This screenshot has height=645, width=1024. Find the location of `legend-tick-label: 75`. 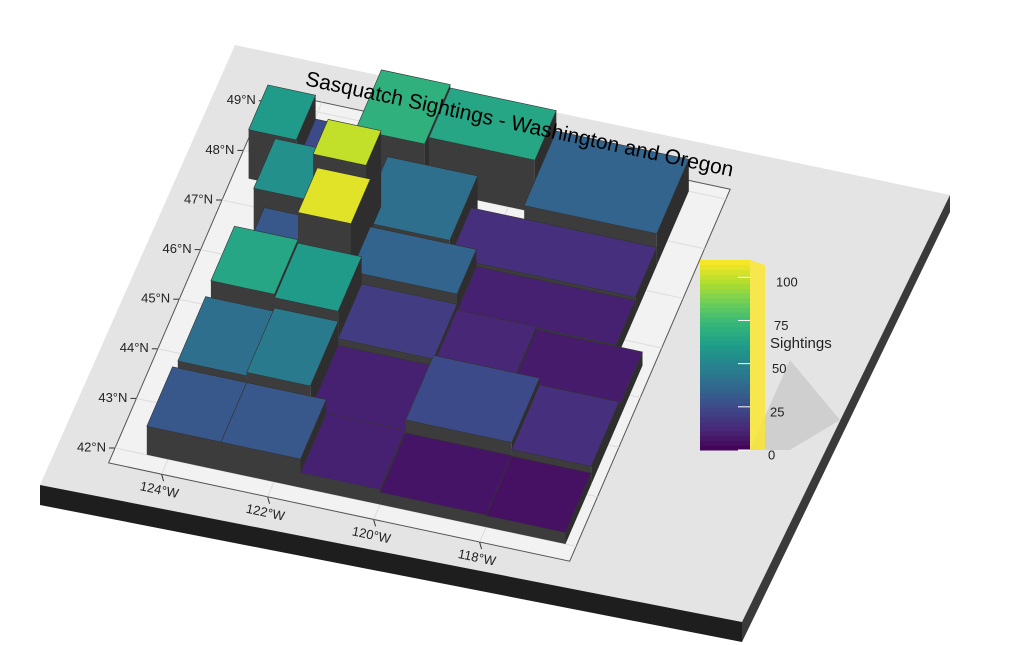

legend-tick-label: 75 is located at coordinates (781, 325).